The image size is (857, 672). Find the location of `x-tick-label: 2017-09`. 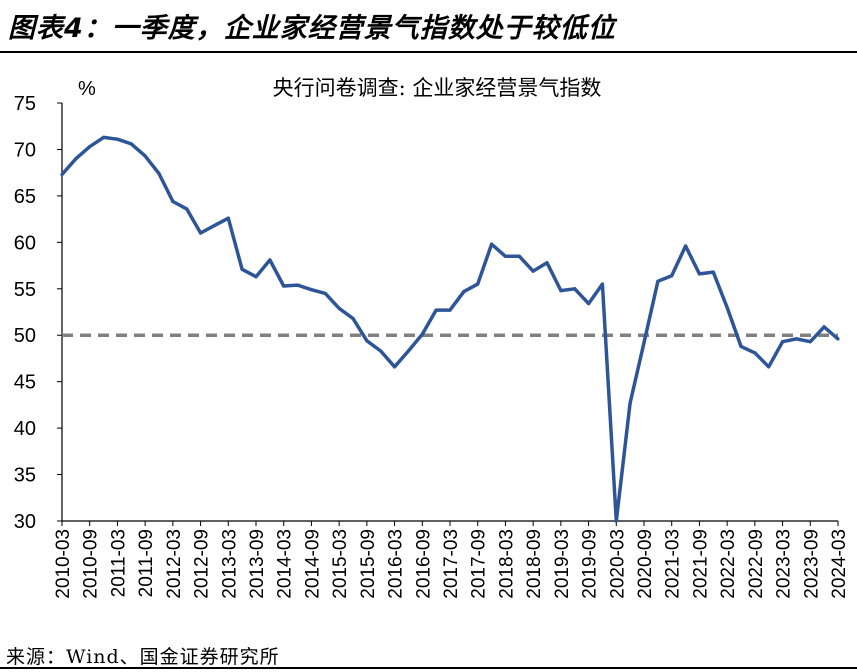

x-tick-label: 2017-09 is located at coordinates (479, 564).